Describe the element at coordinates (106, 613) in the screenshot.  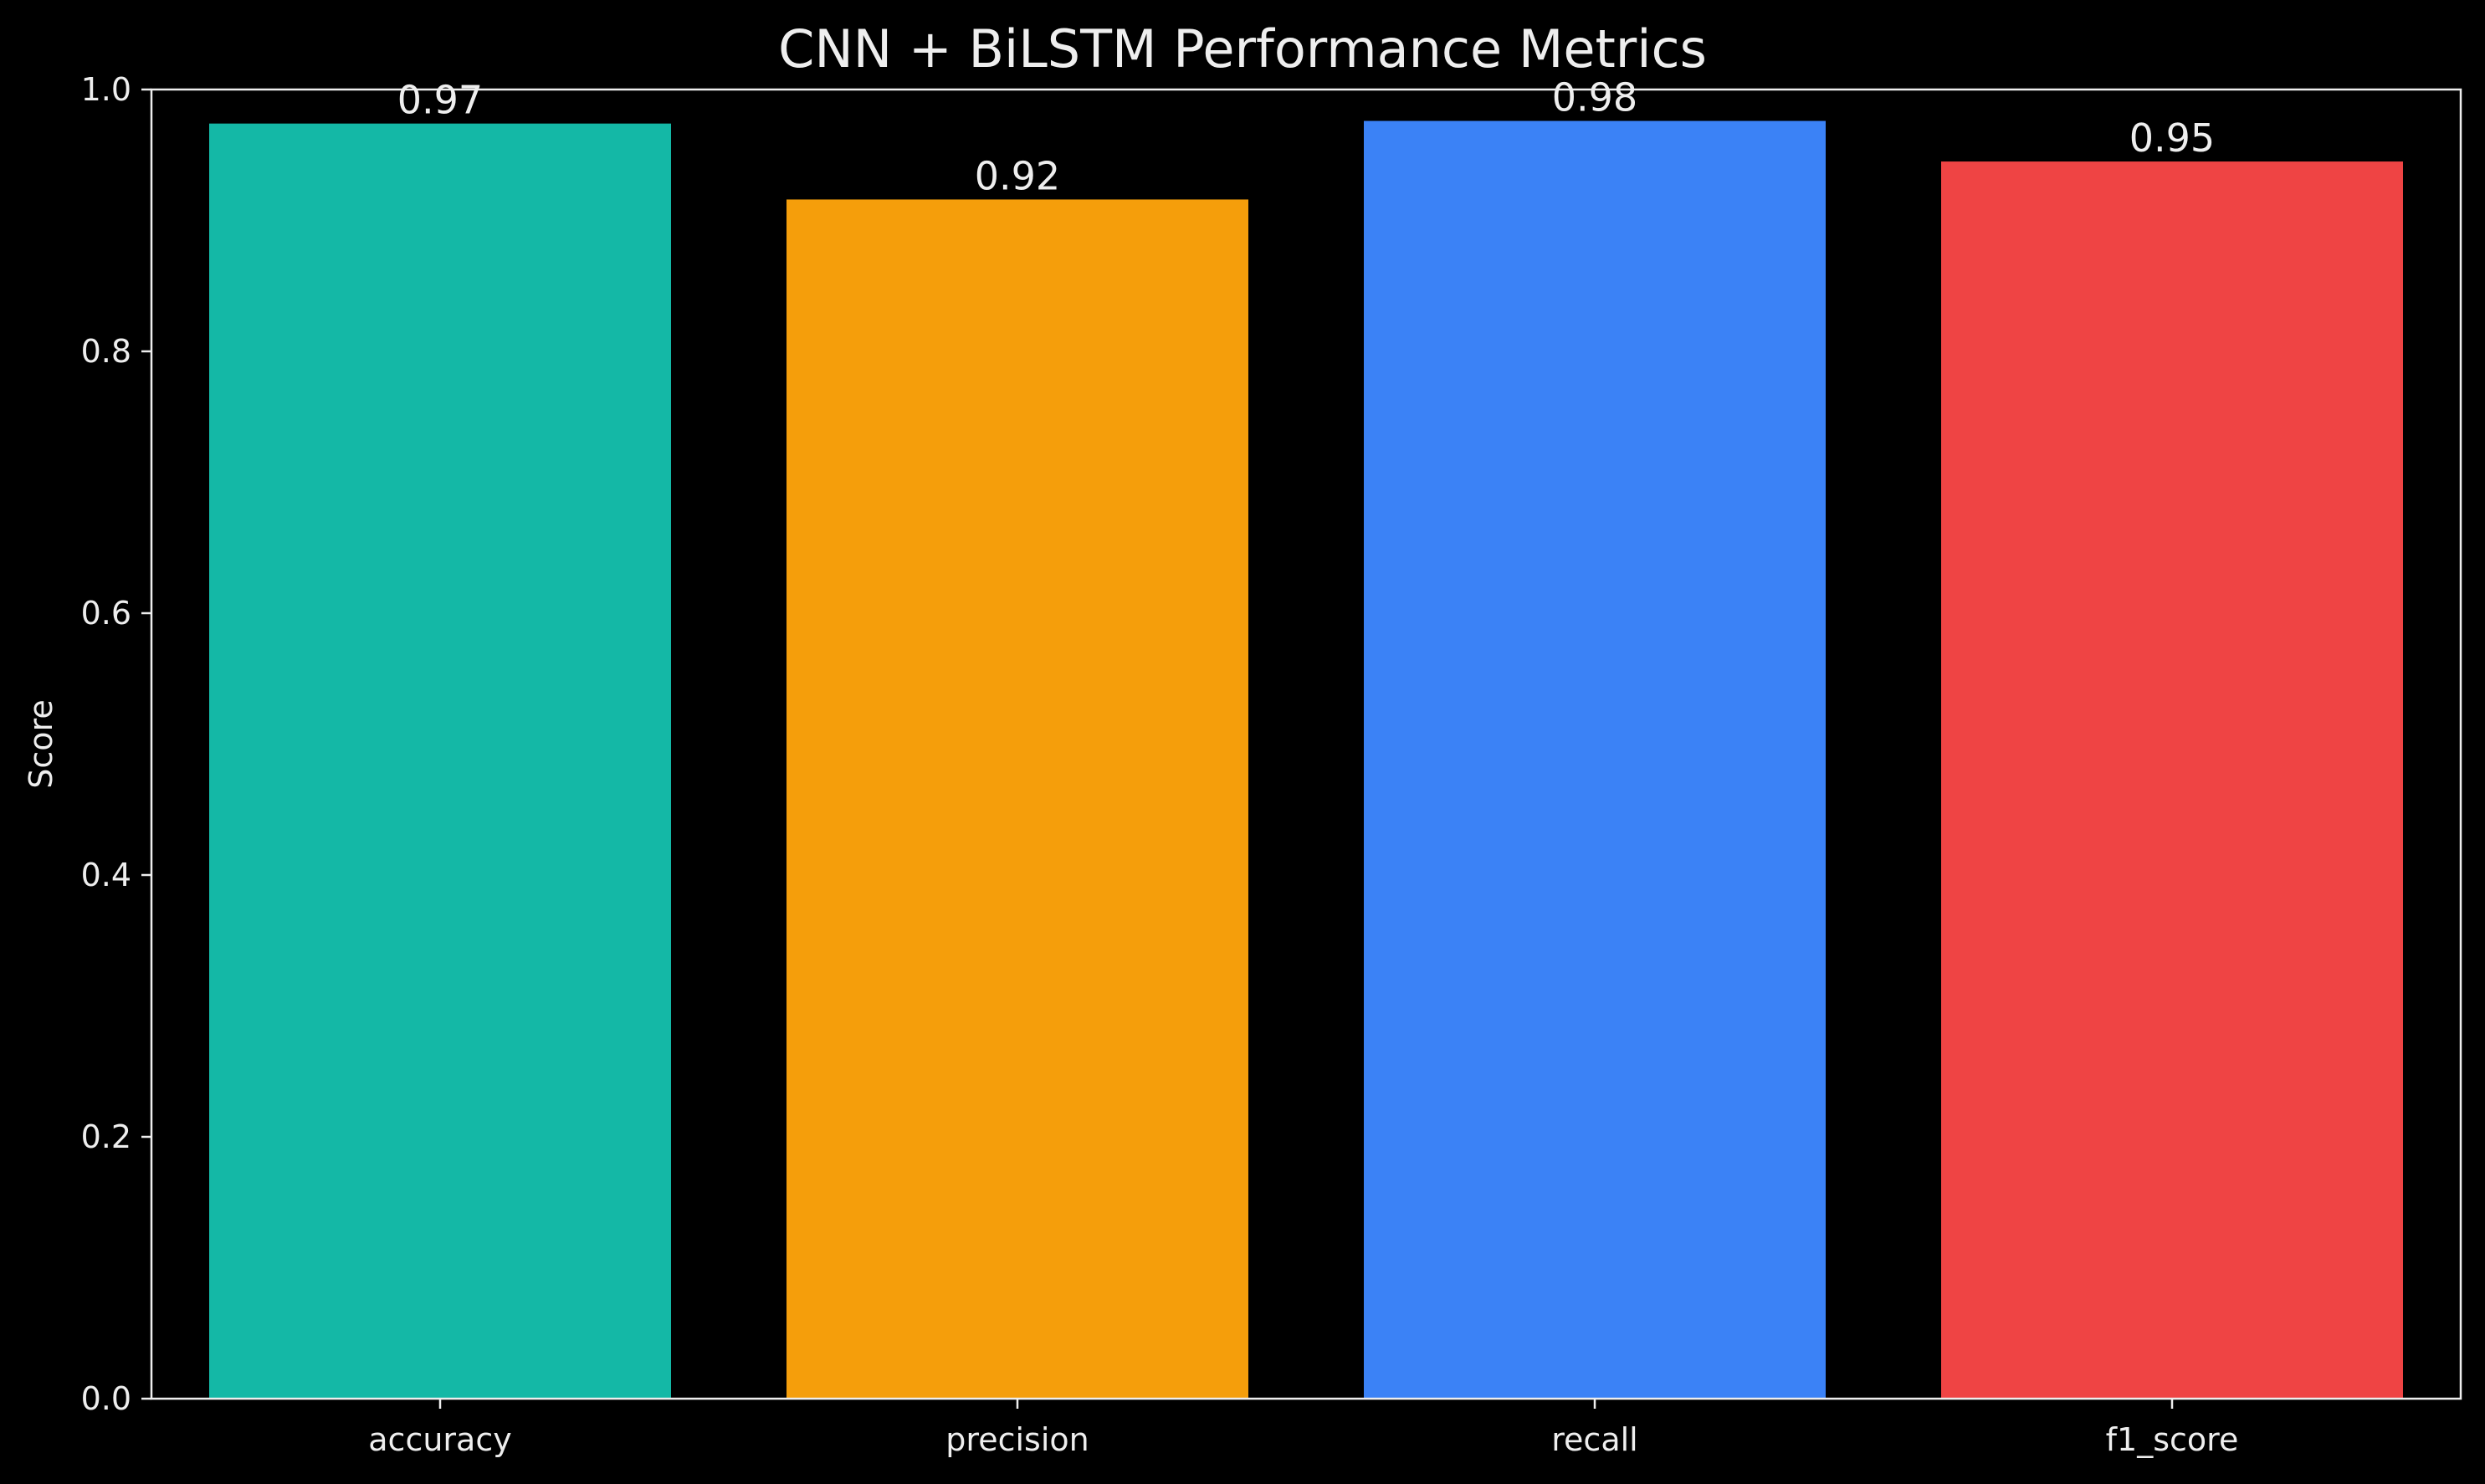
I see `y-tick-label: 0.6` at that location.